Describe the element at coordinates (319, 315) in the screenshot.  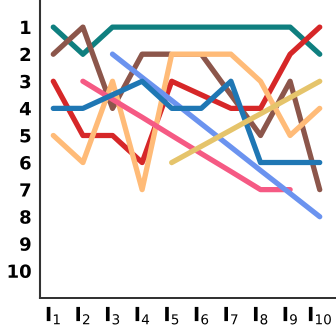
I see `x-tick-label: I$_{10}$` at that location.